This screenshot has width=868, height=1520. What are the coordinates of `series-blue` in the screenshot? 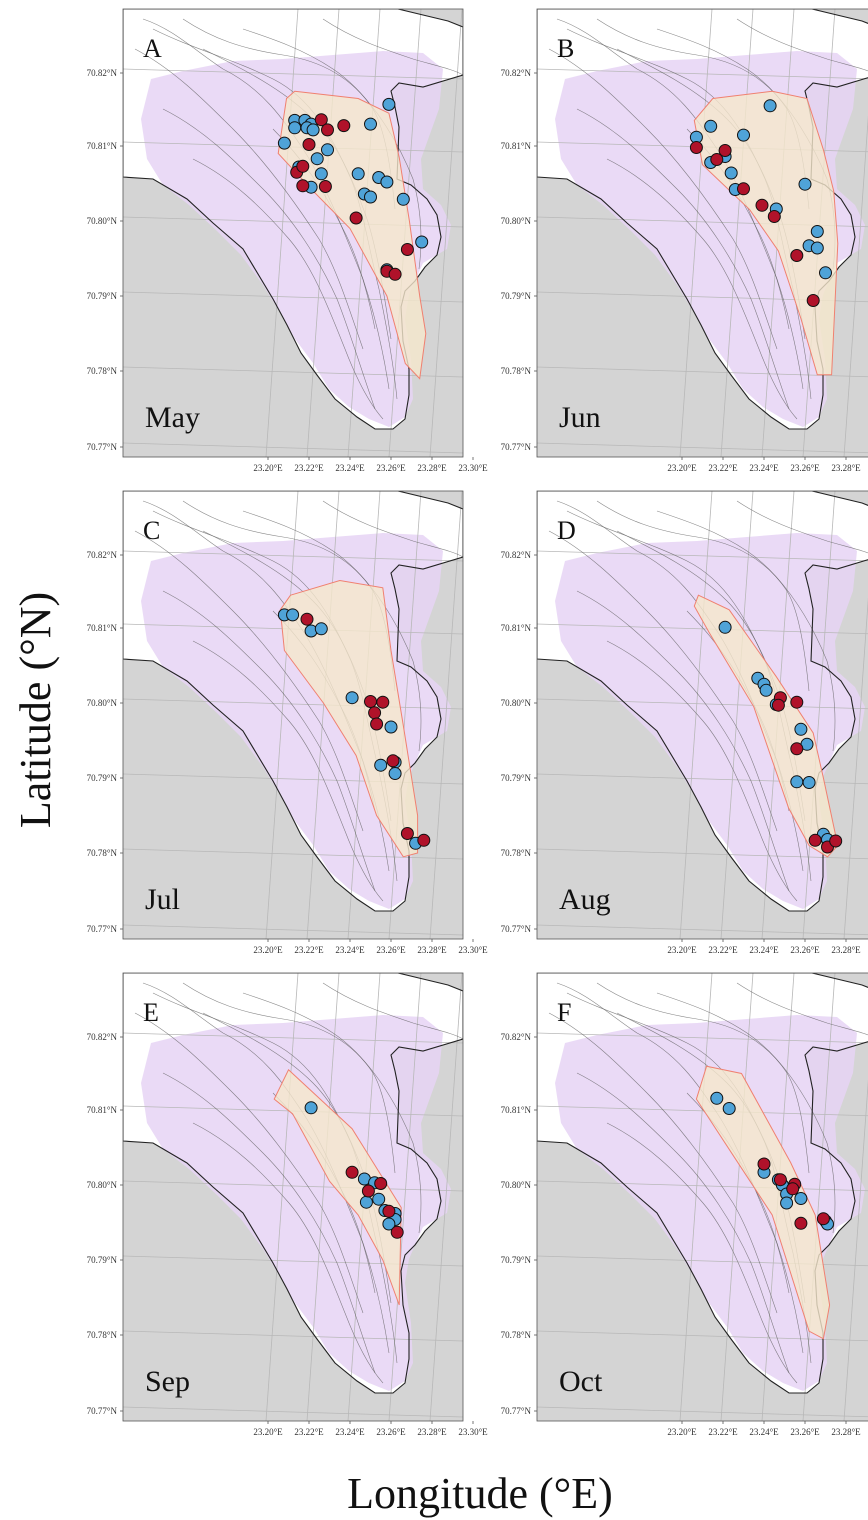 It's located at (350, 729).